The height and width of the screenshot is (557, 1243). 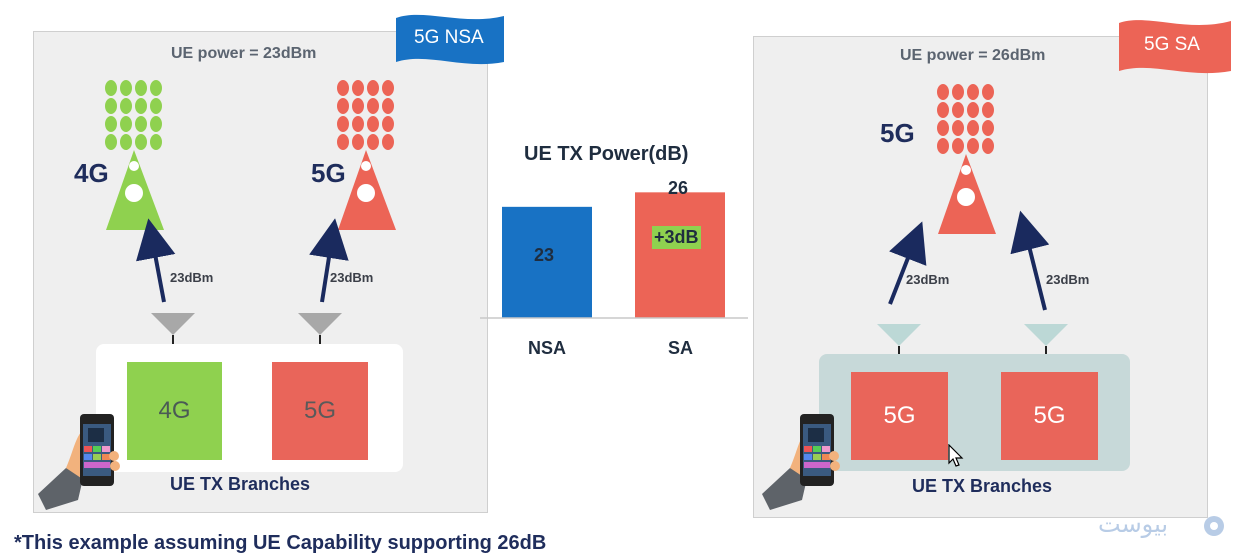 What do you see at coordinates (1068, 279) in the screenshot?
I see `arrow-sa-right-label: 23dBm` at bounding box center [1068, 279].